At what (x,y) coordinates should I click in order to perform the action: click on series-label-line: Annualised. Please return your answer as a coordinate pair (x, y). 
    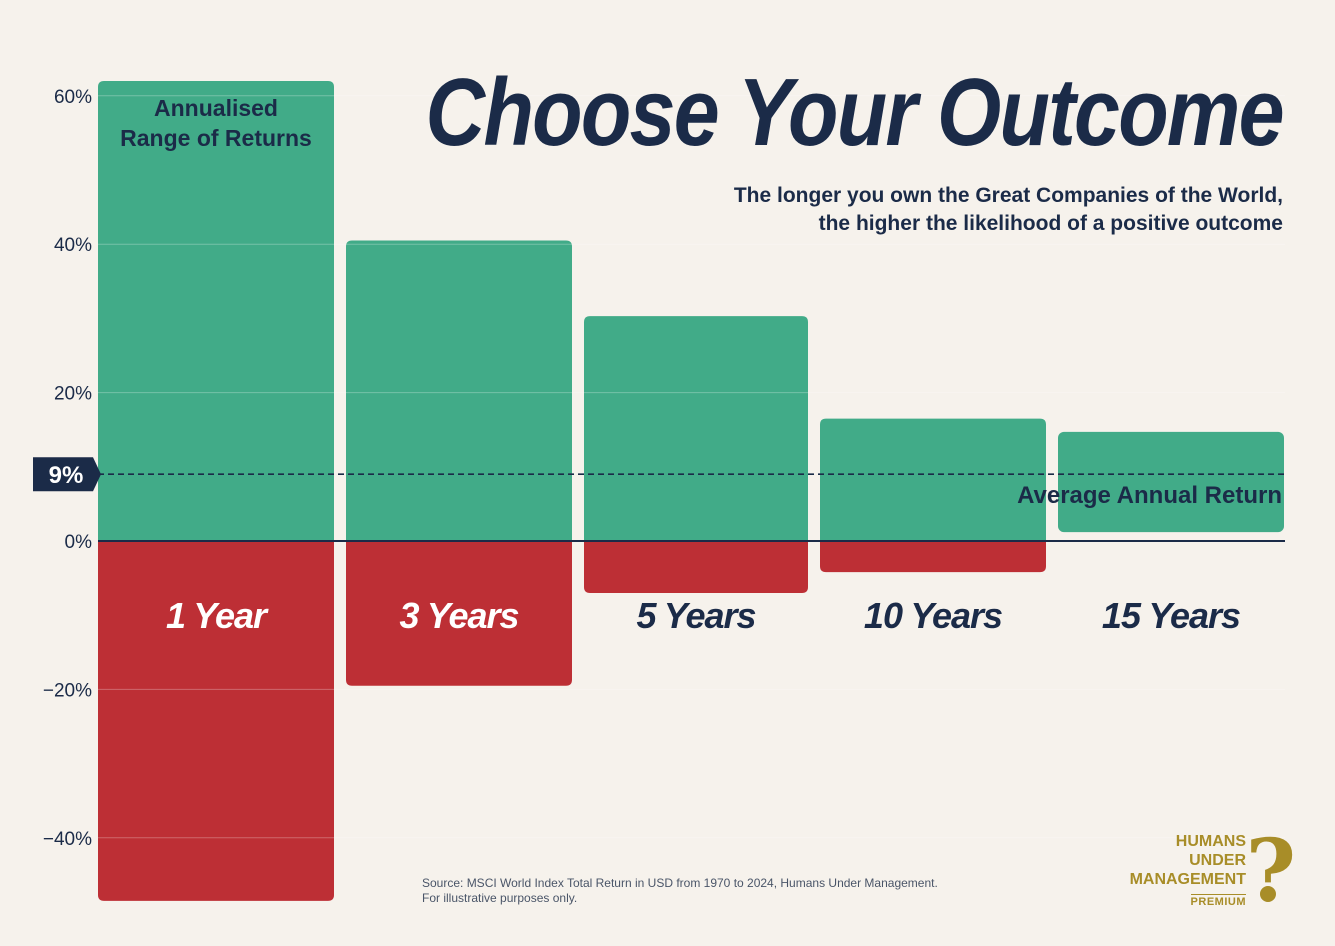
    Looking at the image, I should click on (216, 108).